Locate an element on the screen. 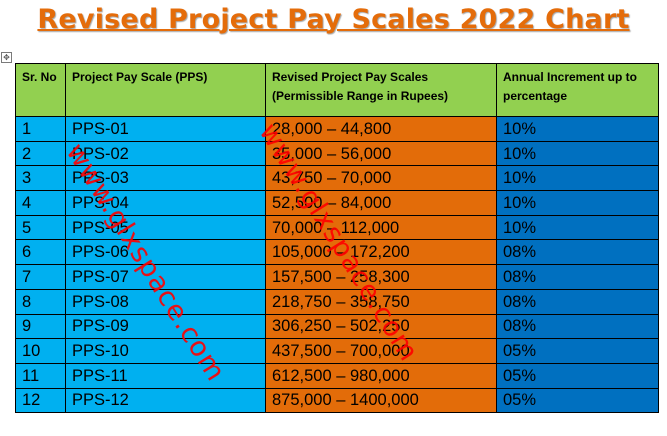 This screenshot has height=436, width=667. cell-sr-no: 2 is located at coordinates (40, 153).